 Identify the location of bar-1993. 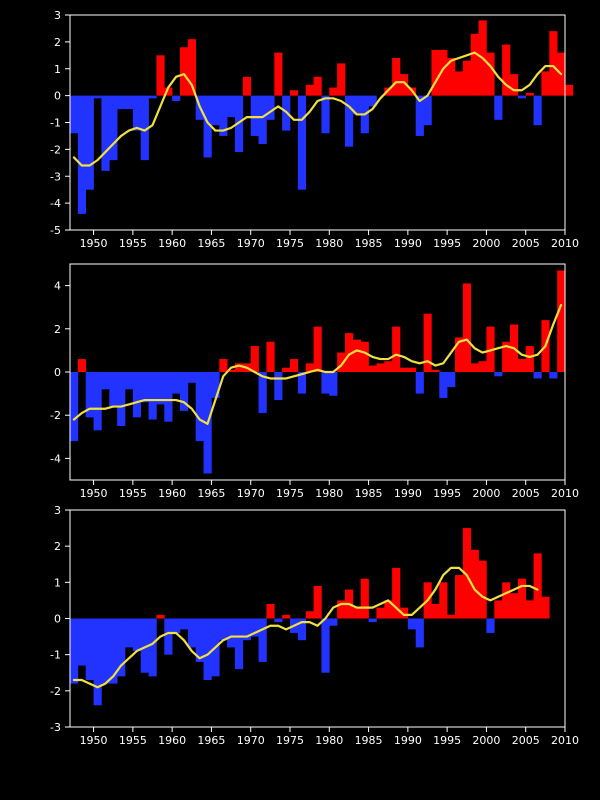
(435, 611).